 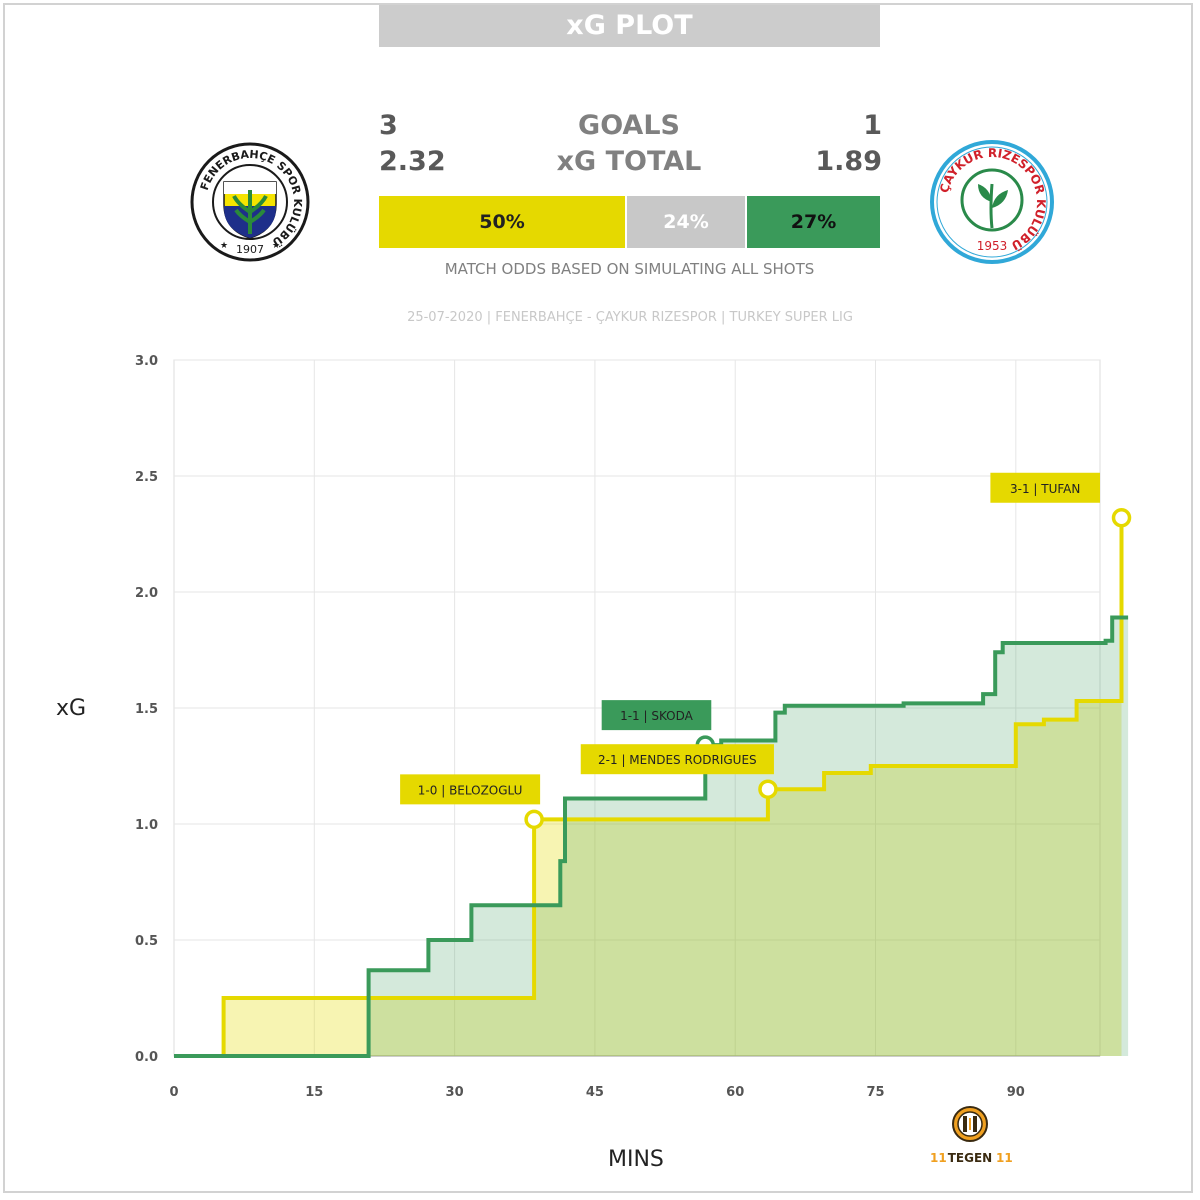 What do you see at coordinates (146, 1057) in the screenshot?
I see `y-tick-label: 0.0` at bounding box center [146, 1057].